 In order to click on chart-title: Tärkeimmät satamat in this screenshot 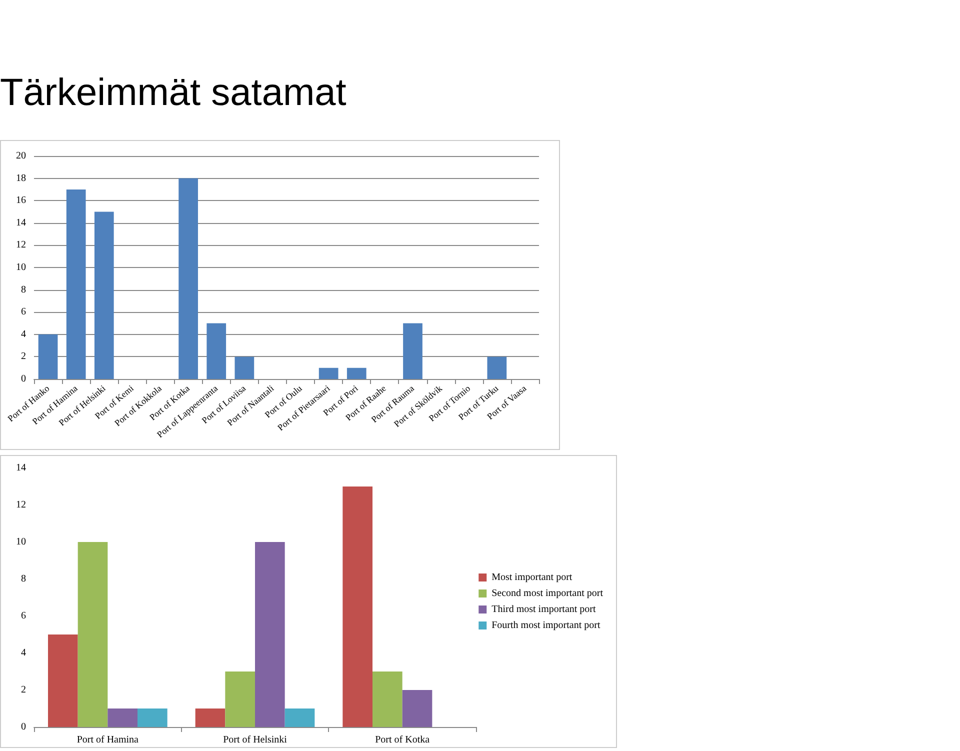, I will do `click(173, 93)`.